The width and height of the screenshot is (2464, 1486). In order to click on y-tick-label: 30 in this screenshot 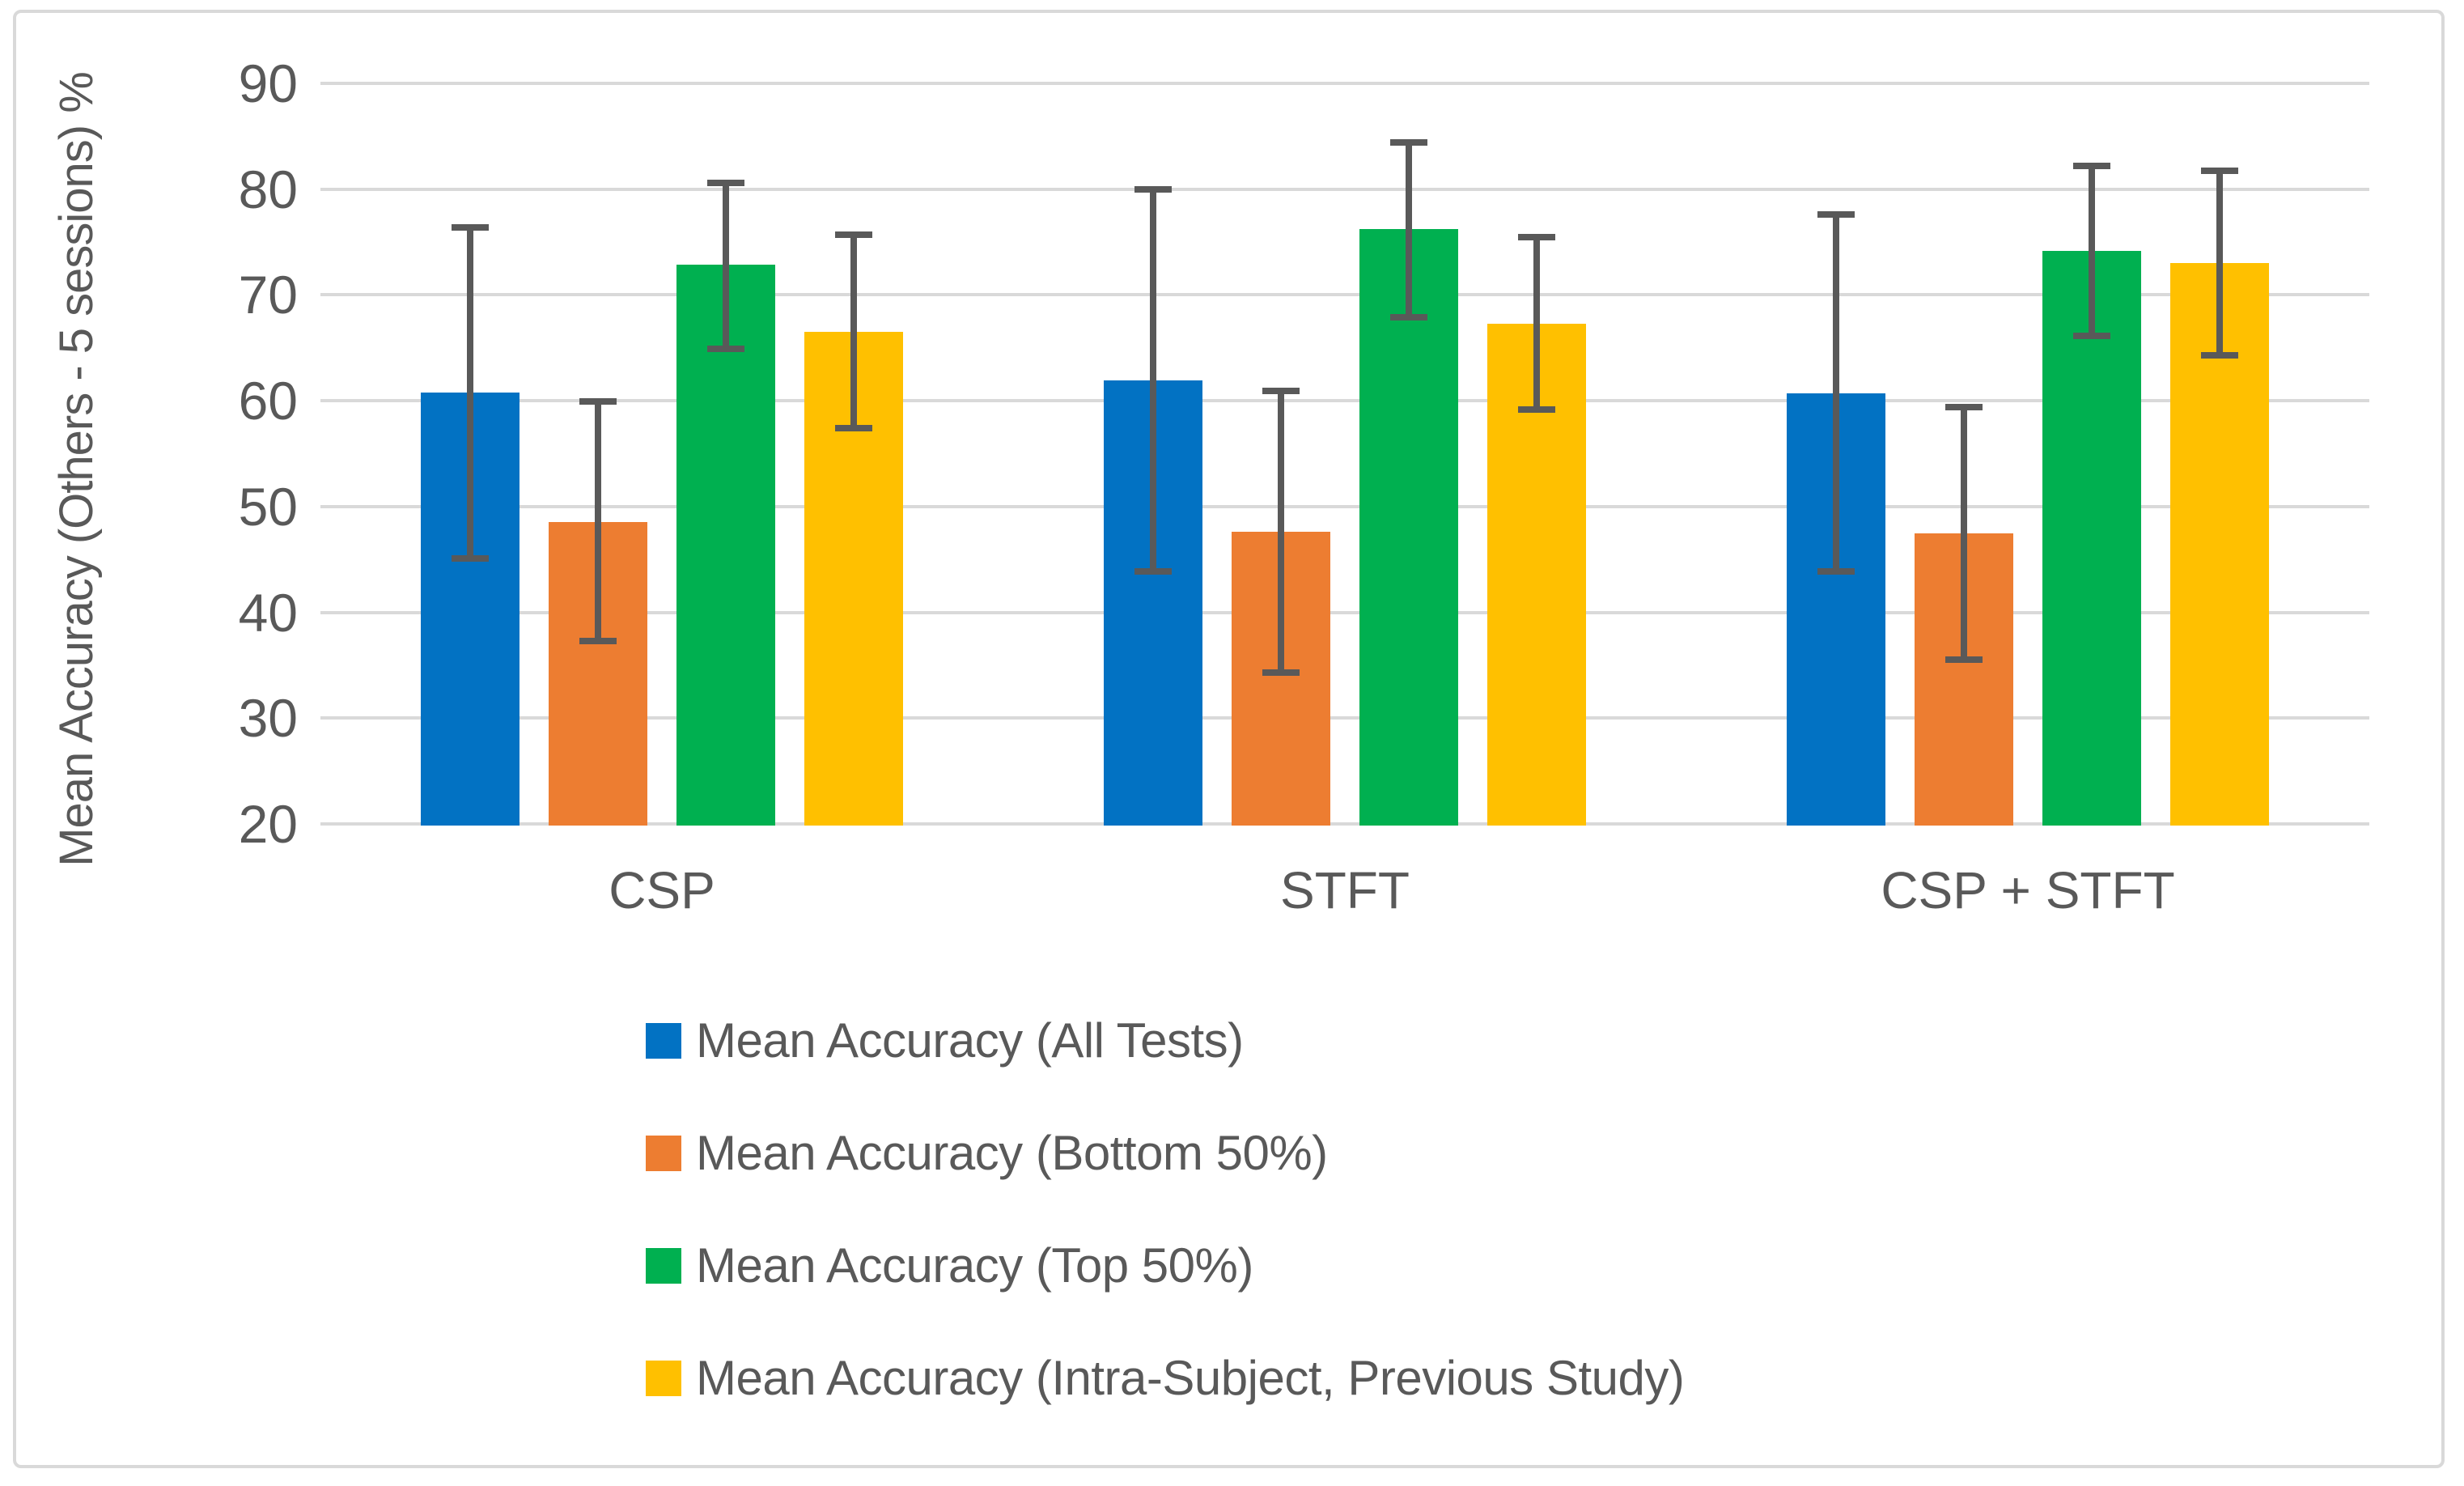, I will do `click(268, 719)`.